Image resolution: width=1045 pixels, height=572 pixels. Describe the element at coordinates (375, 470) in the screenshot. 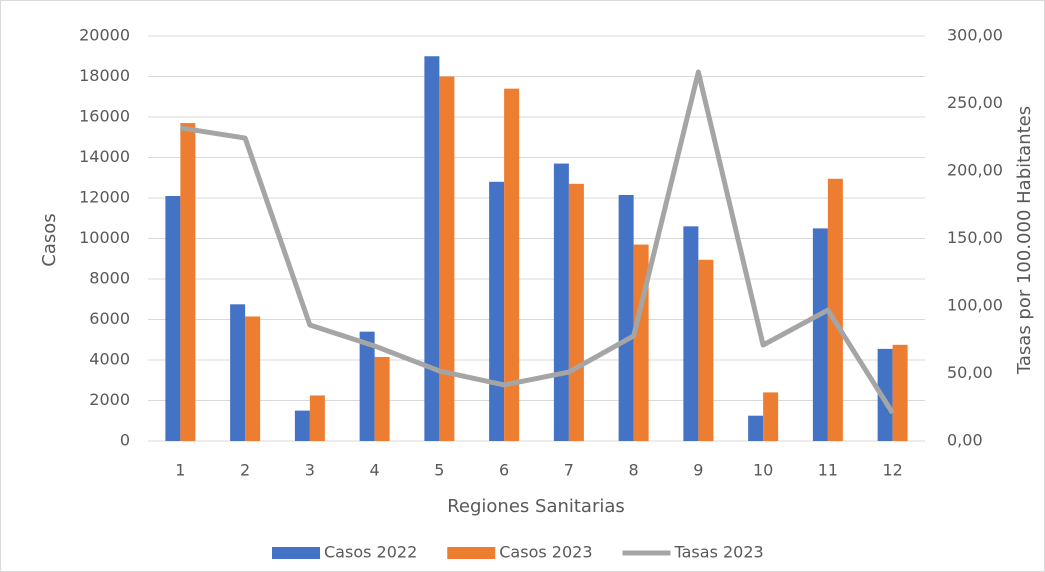

I see `x-tick-label: 4` at that location.